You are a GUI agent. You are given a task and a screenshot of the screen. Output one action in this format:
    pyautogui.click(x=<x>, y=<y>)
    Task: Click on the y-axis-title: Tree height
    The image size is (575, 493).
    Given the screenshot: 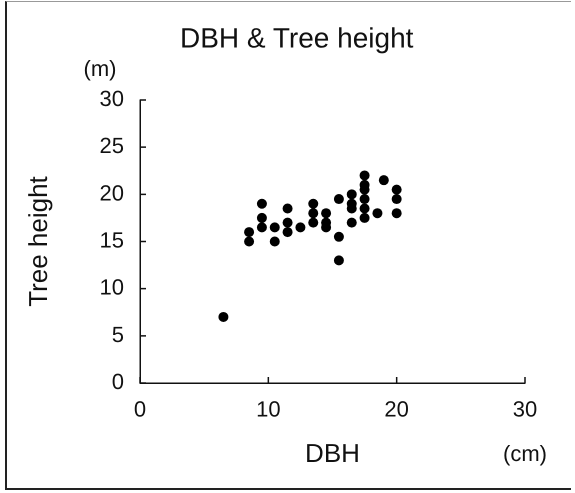 What is the action you would take?
    pyautogui.click(x=38, y=241)
    